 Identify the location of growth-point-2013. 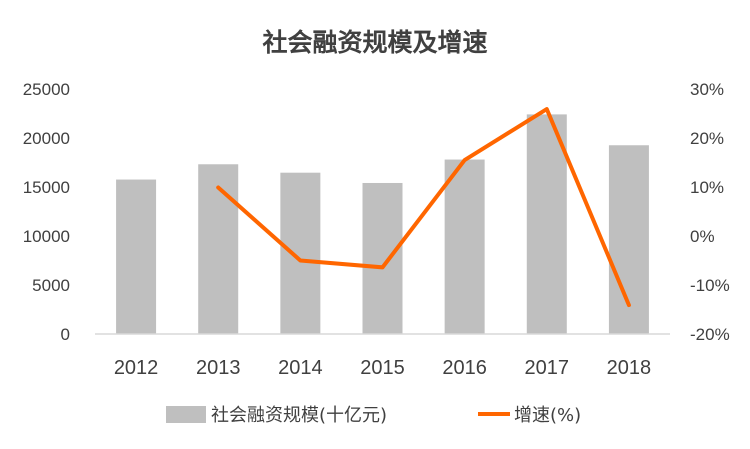
(218, 187).